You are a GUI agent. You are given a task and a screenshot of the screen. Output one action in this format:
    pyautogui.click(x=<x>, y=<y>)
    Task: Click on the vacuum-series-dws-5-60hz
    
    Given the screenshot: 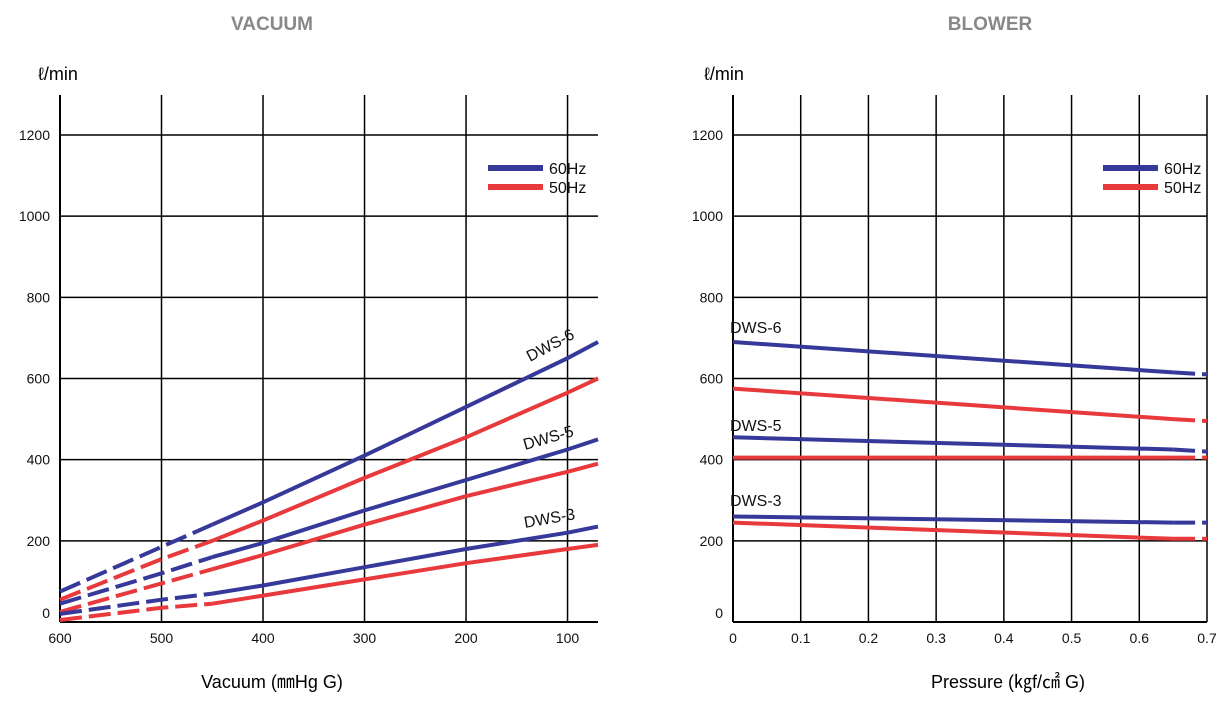 What is the action you would take?
    pyautogui.click(x=329, y=521)
    